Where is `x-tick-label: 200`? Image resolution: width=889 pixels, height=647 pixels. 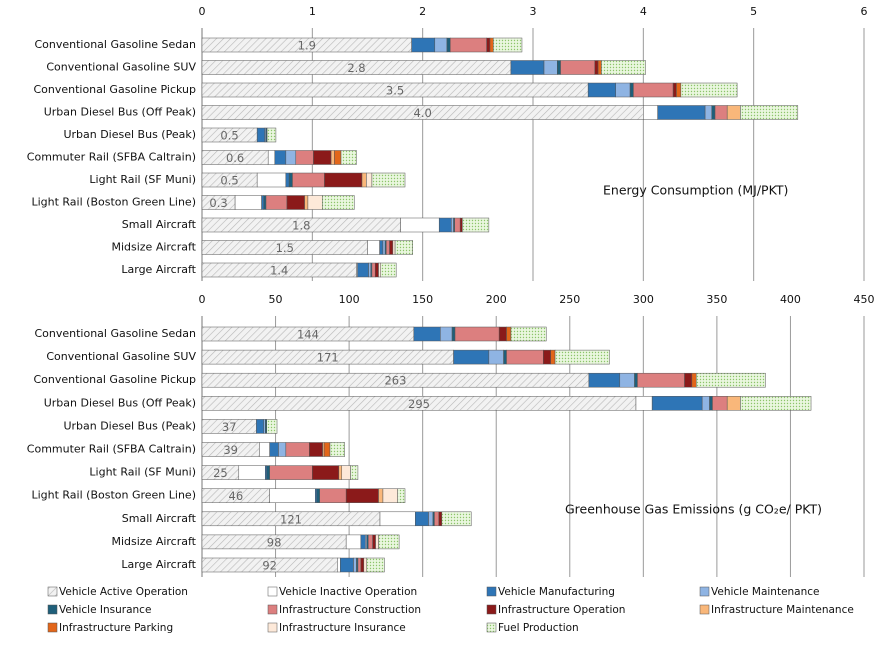 x-tick-label: 200 is located at coordinates (496, 299).